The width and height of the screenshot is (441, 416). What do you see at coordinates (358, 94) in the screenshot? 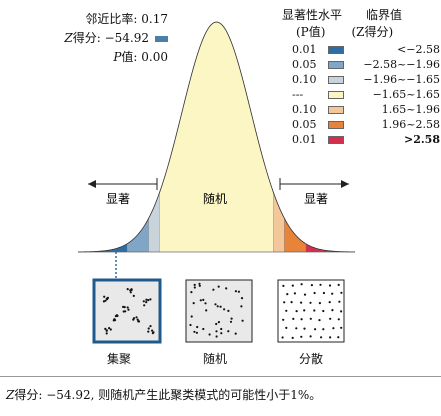
I see `legend-row: --- −1.65~1.65` at bounding box center [358, 94].